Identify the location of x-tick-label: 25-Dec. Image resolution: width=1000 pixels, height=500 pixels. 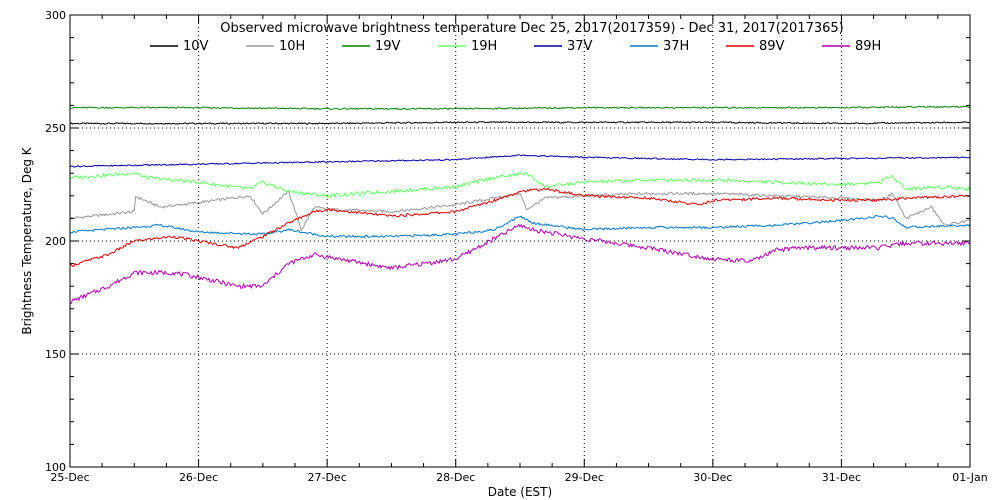
(69, 477).